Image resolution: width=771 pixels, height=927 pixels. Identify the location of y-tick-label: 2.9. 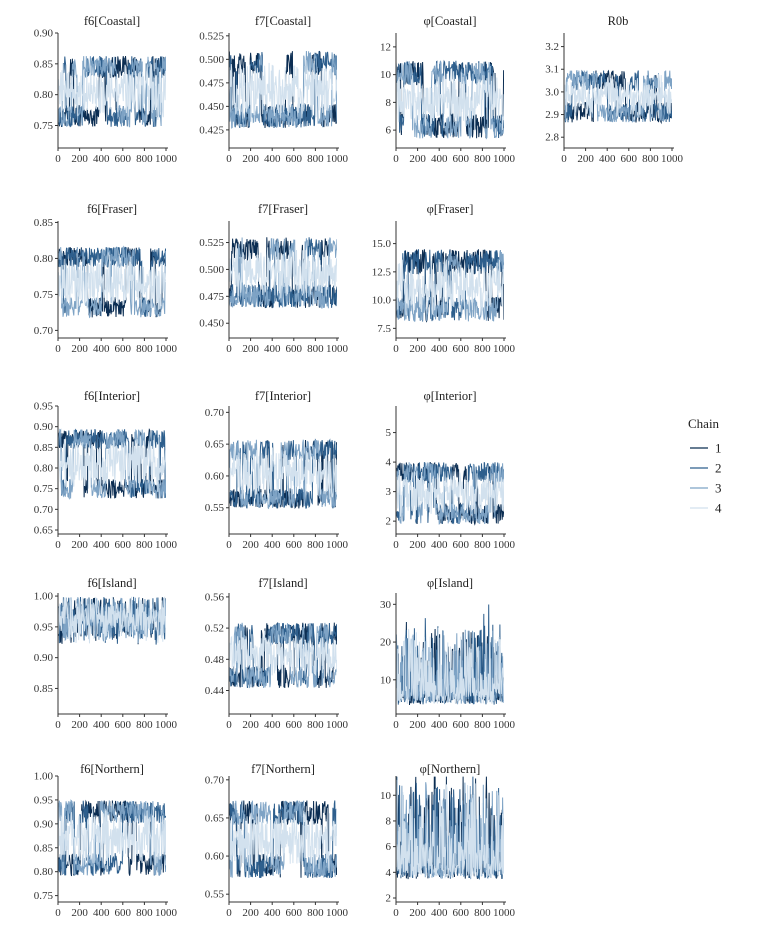
(552, 115).